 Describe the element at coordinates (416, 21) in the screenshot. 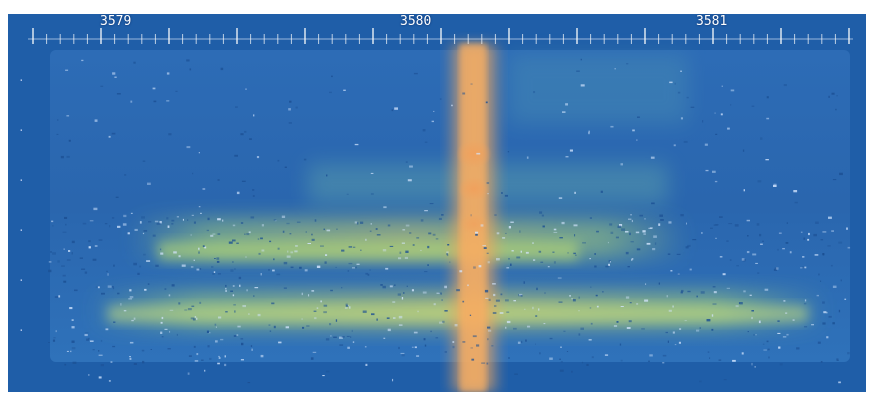

I see `freq-label-3580: 3580` at that location.